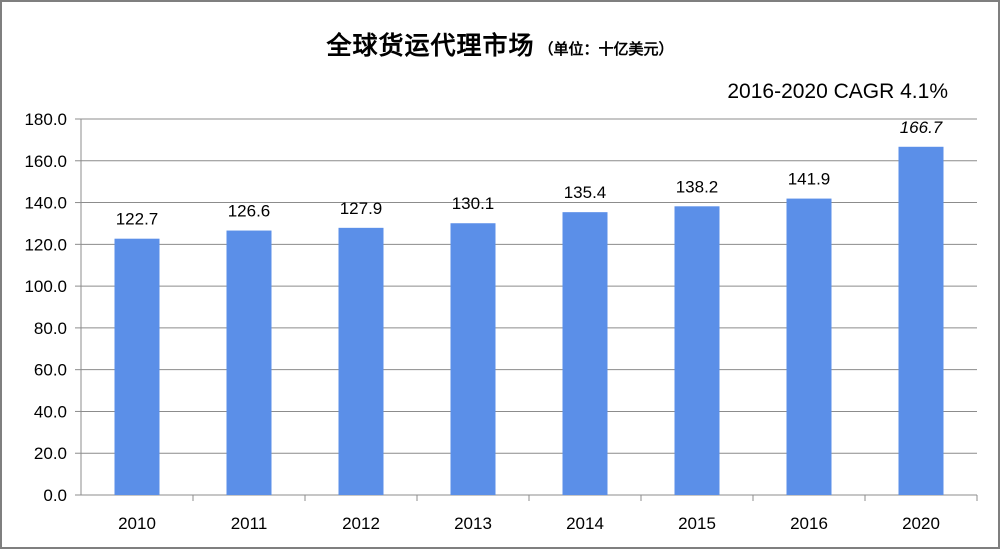  Describe the element at coordinates (473, 523) in the screenshot. I see `x-tick-label: 2013` at that location.